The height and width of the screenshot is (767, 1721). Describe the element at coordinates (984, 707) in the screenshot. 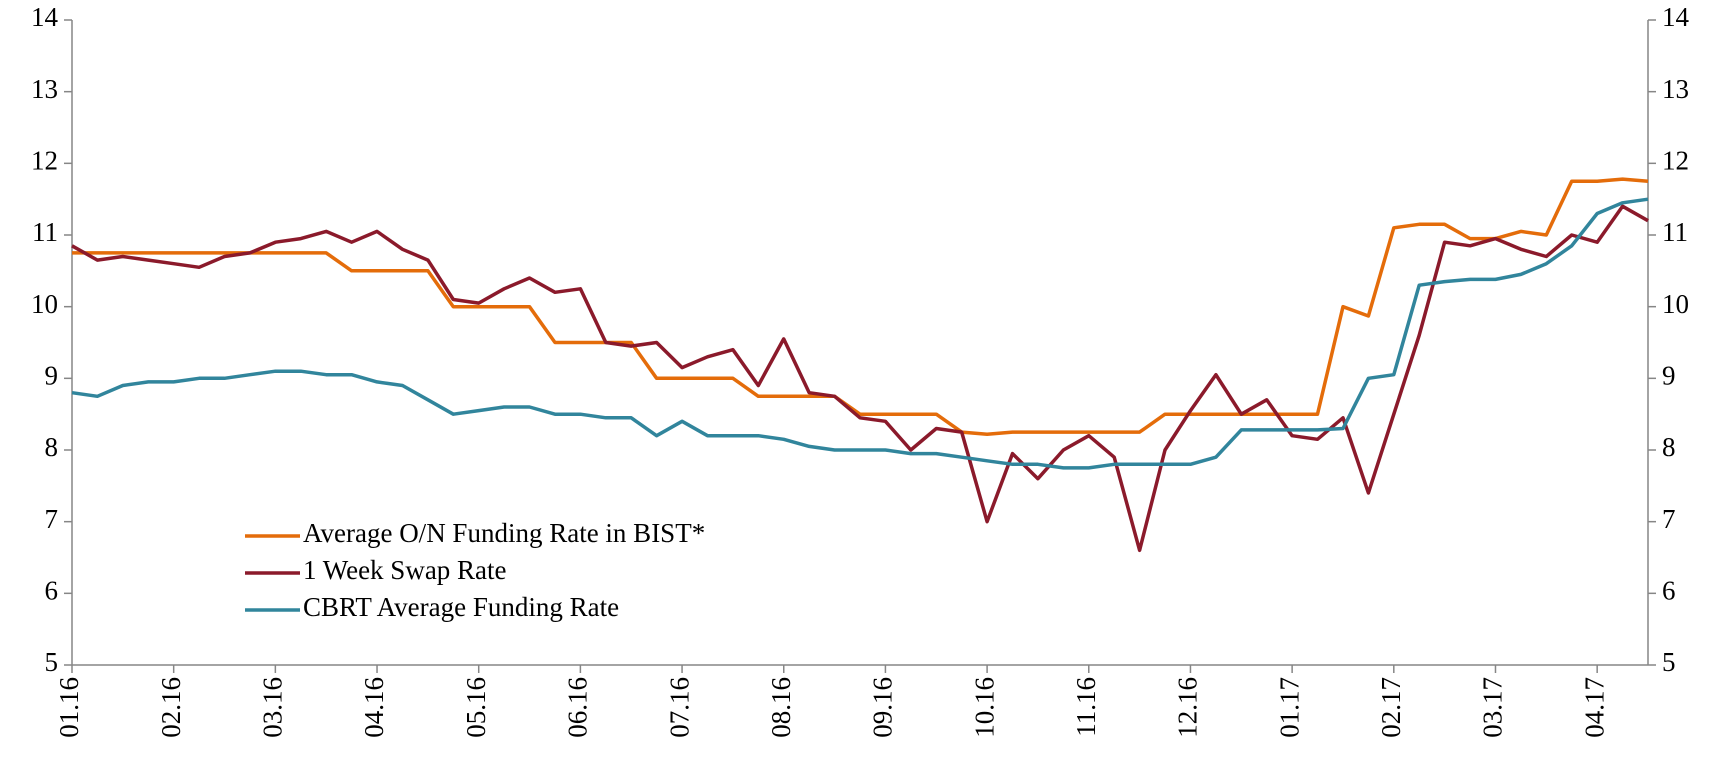

I see `x-tick-label: 10.16` at that location.